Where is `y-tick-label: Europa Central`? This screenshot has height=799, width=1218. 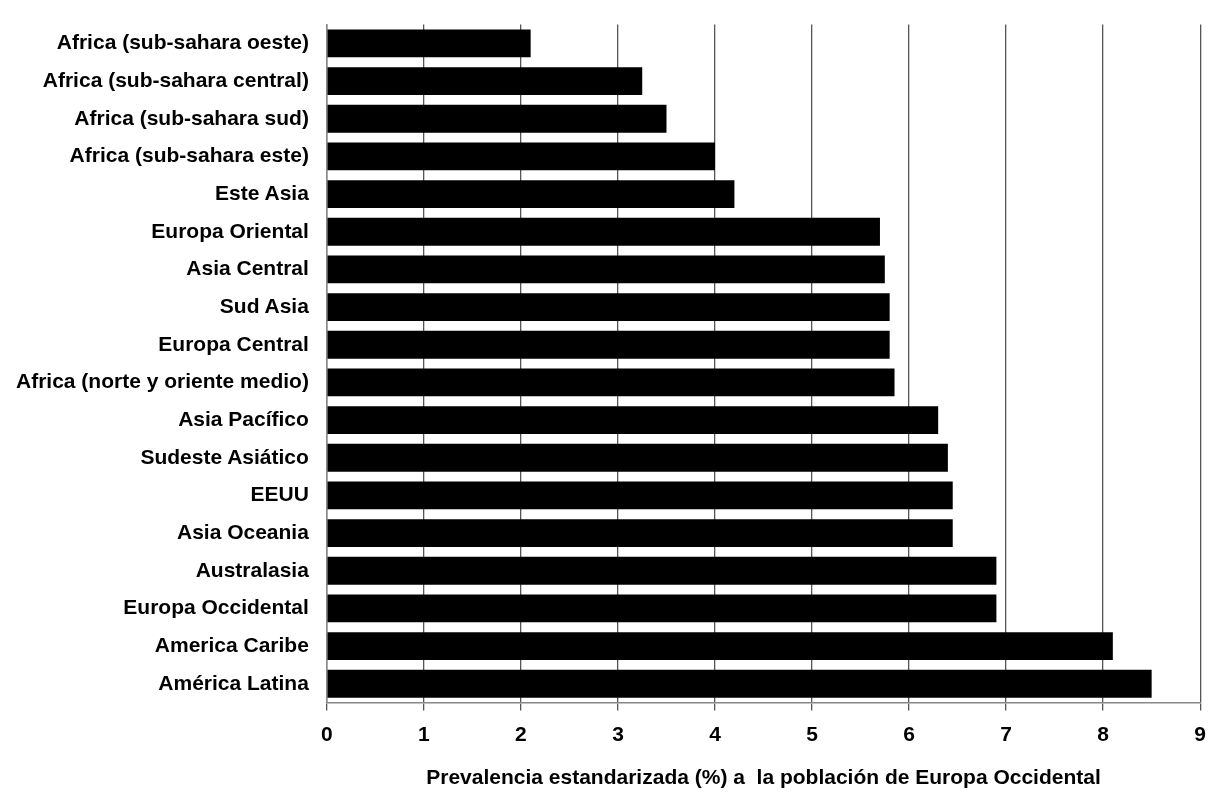 y-tick-label: Europa Central is located at coordinates (233, 343).